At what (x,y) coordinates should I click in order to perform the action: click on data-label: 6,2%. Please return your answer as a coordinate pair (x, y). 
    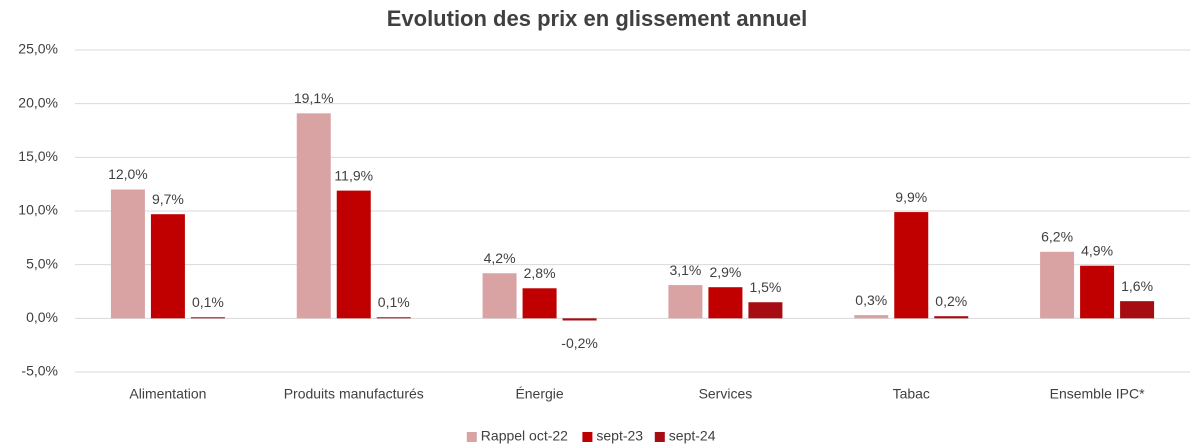
    Looking at the image, I should click on (1057, 236).